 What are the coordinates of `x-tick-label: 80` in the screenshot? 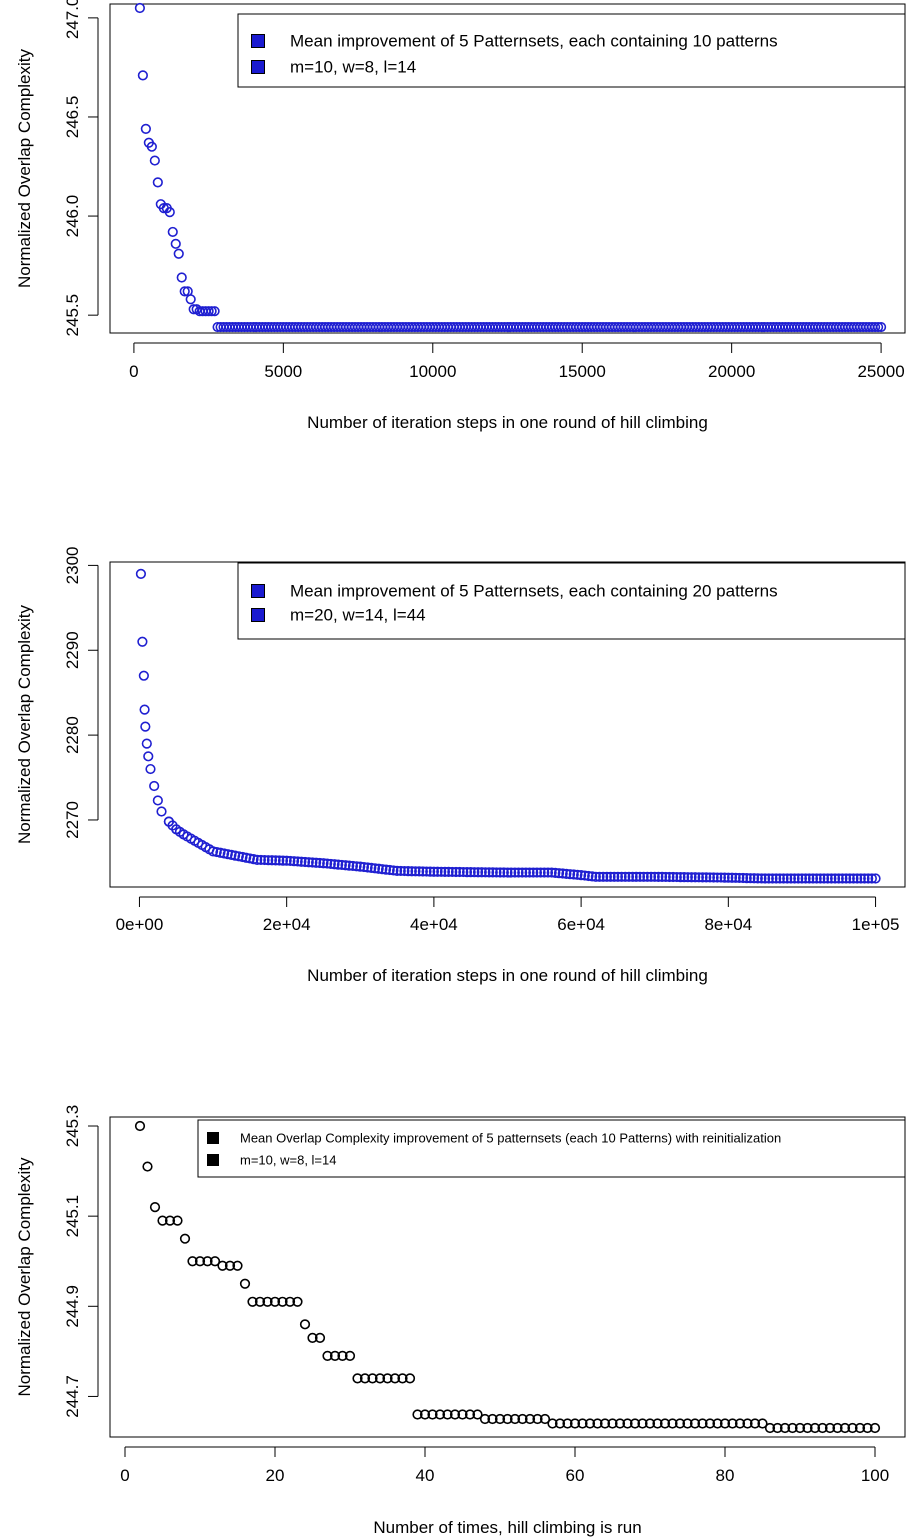 It's located at (725, 1475).